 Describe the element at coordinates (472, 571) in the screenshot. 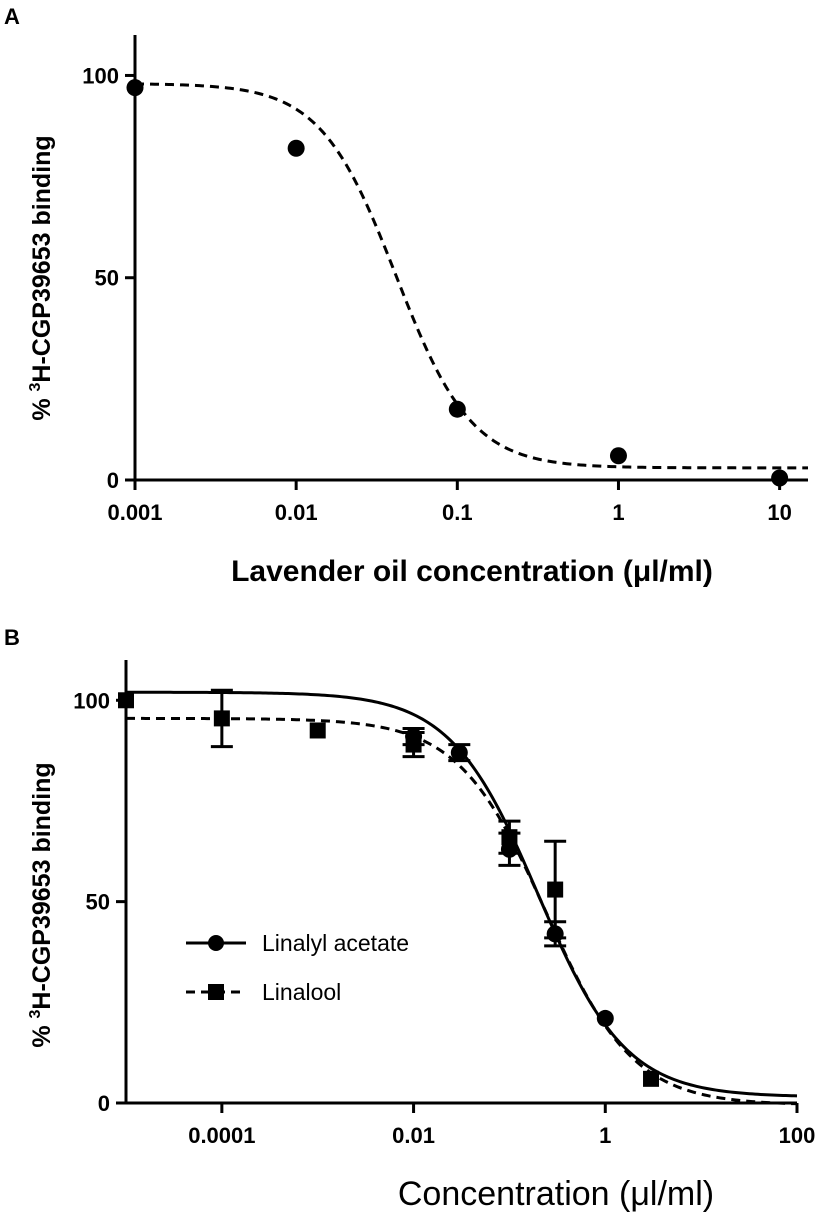

I see `panel-a-x-axis-label: Lavender oil concentration (μl/ml)` at that location.